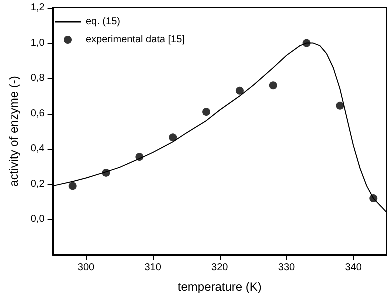 The height and width of the screenshot is (298, 388). What do you see at coordinates (38, 149) in the screenshot?
I see `y-tick-label: 0,4` at bounding box center [38, 149].